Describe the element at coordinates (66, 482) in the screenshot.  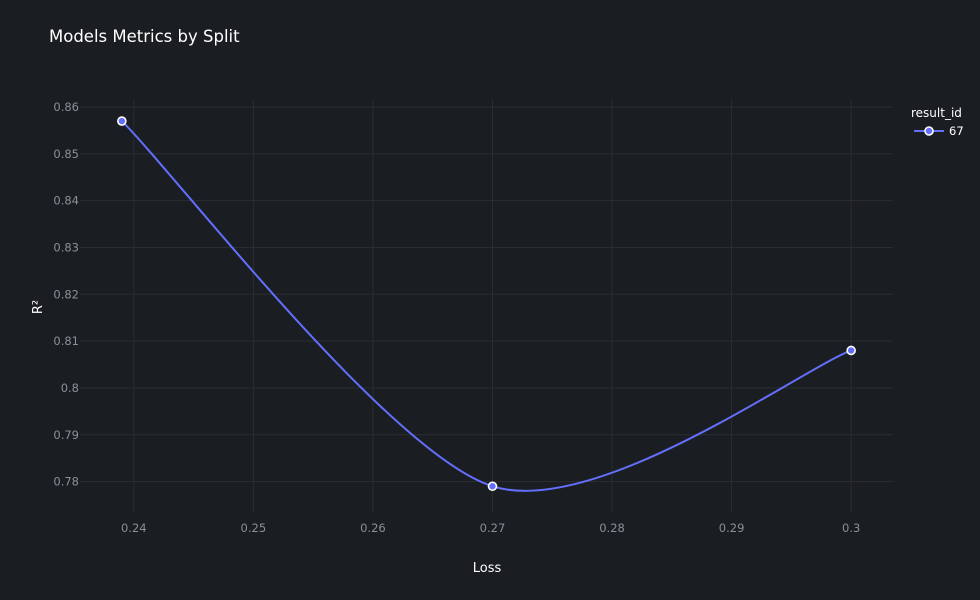
I see `y-tick-label: 0.78` at that location.